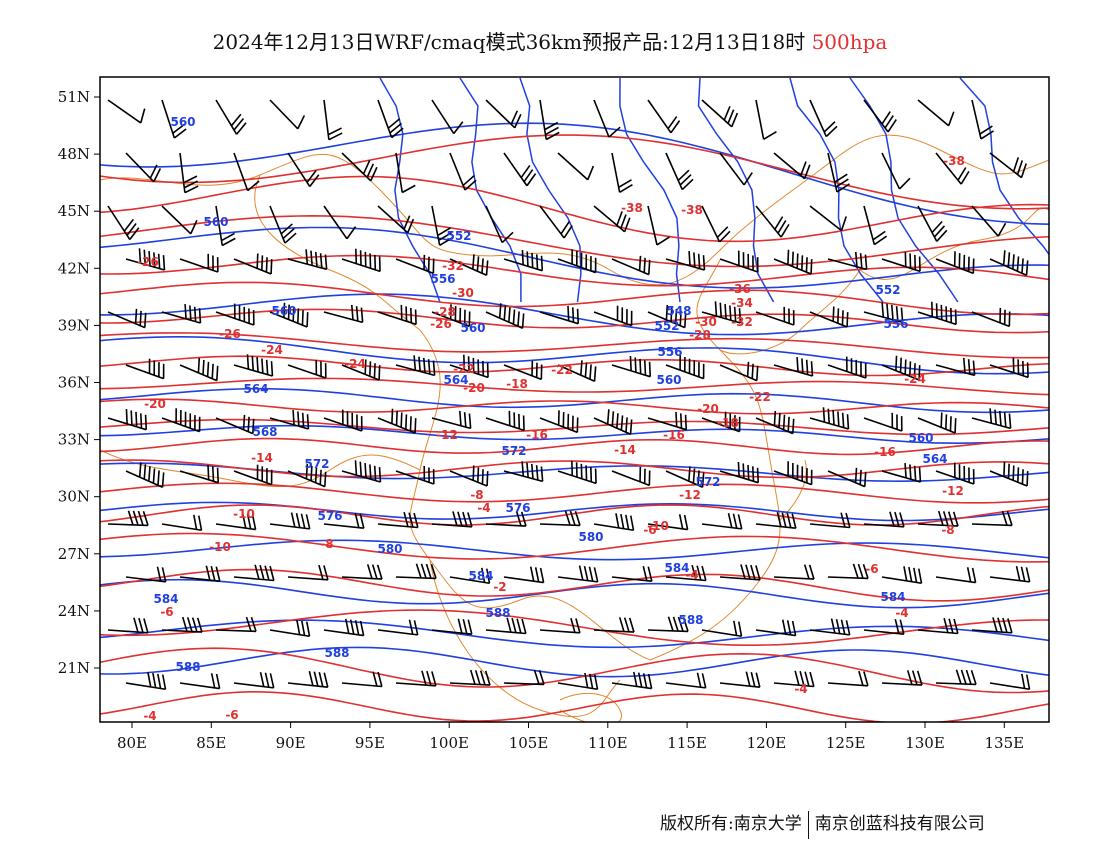 The height and width of the screenshot is (850, 1100). Describe the element at coordinates (676, 568) in the screenshot. I see `height-label: 584` at that location.